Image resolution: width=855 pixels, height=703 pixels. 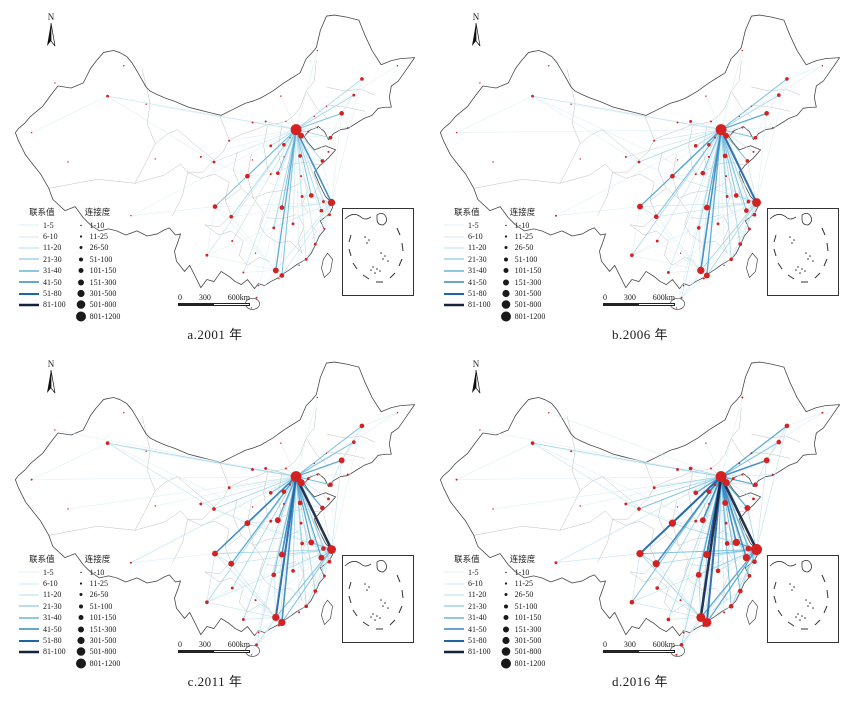 I want to click on city-node-LY, so click(x=695, y=174).